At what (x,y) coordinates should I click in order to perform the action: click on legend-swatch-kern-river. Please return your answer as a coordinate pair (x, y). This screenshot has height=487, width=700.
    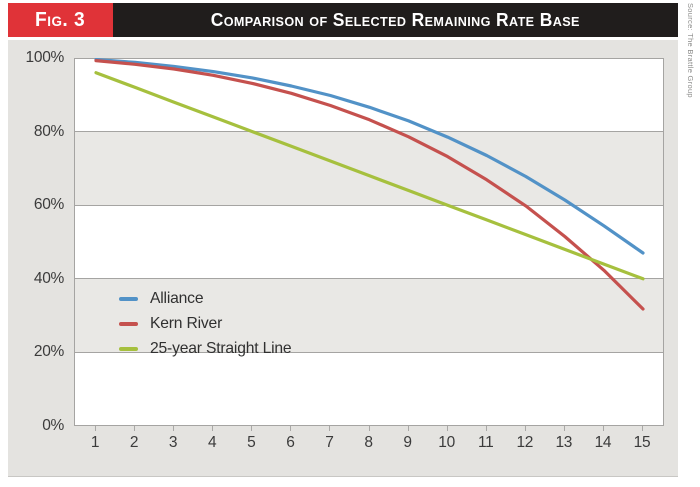
    Looking at the image, I should click on (128, 323).